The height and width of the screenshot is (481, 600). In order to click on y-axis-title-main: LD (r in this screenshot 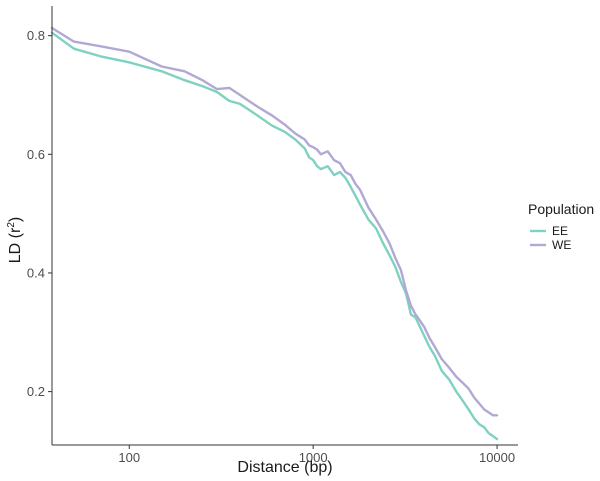, I will do `click(15, 245)`.